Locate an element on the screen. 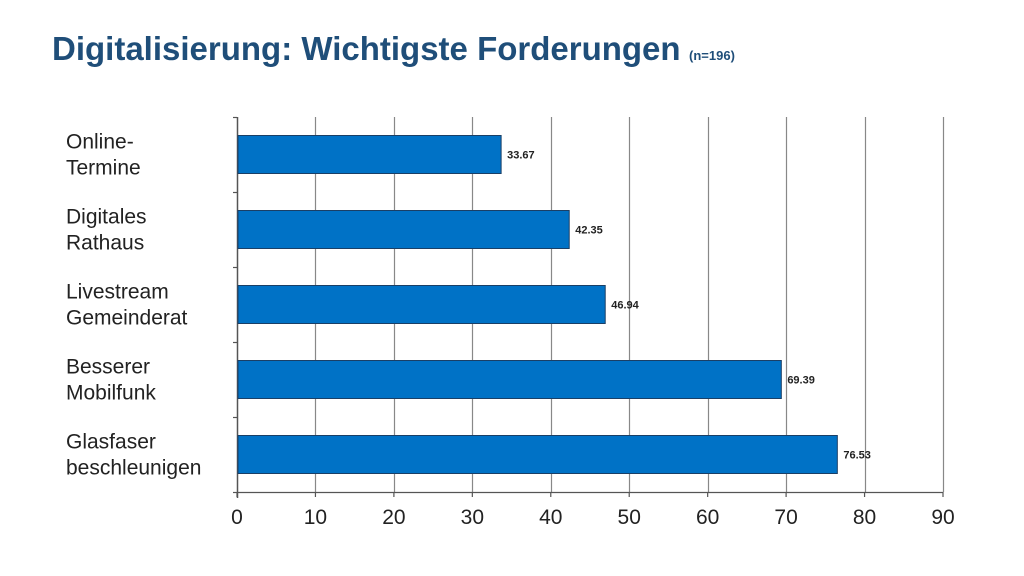  x-tick-label-40: 40 is located at coordinates (550, 517).